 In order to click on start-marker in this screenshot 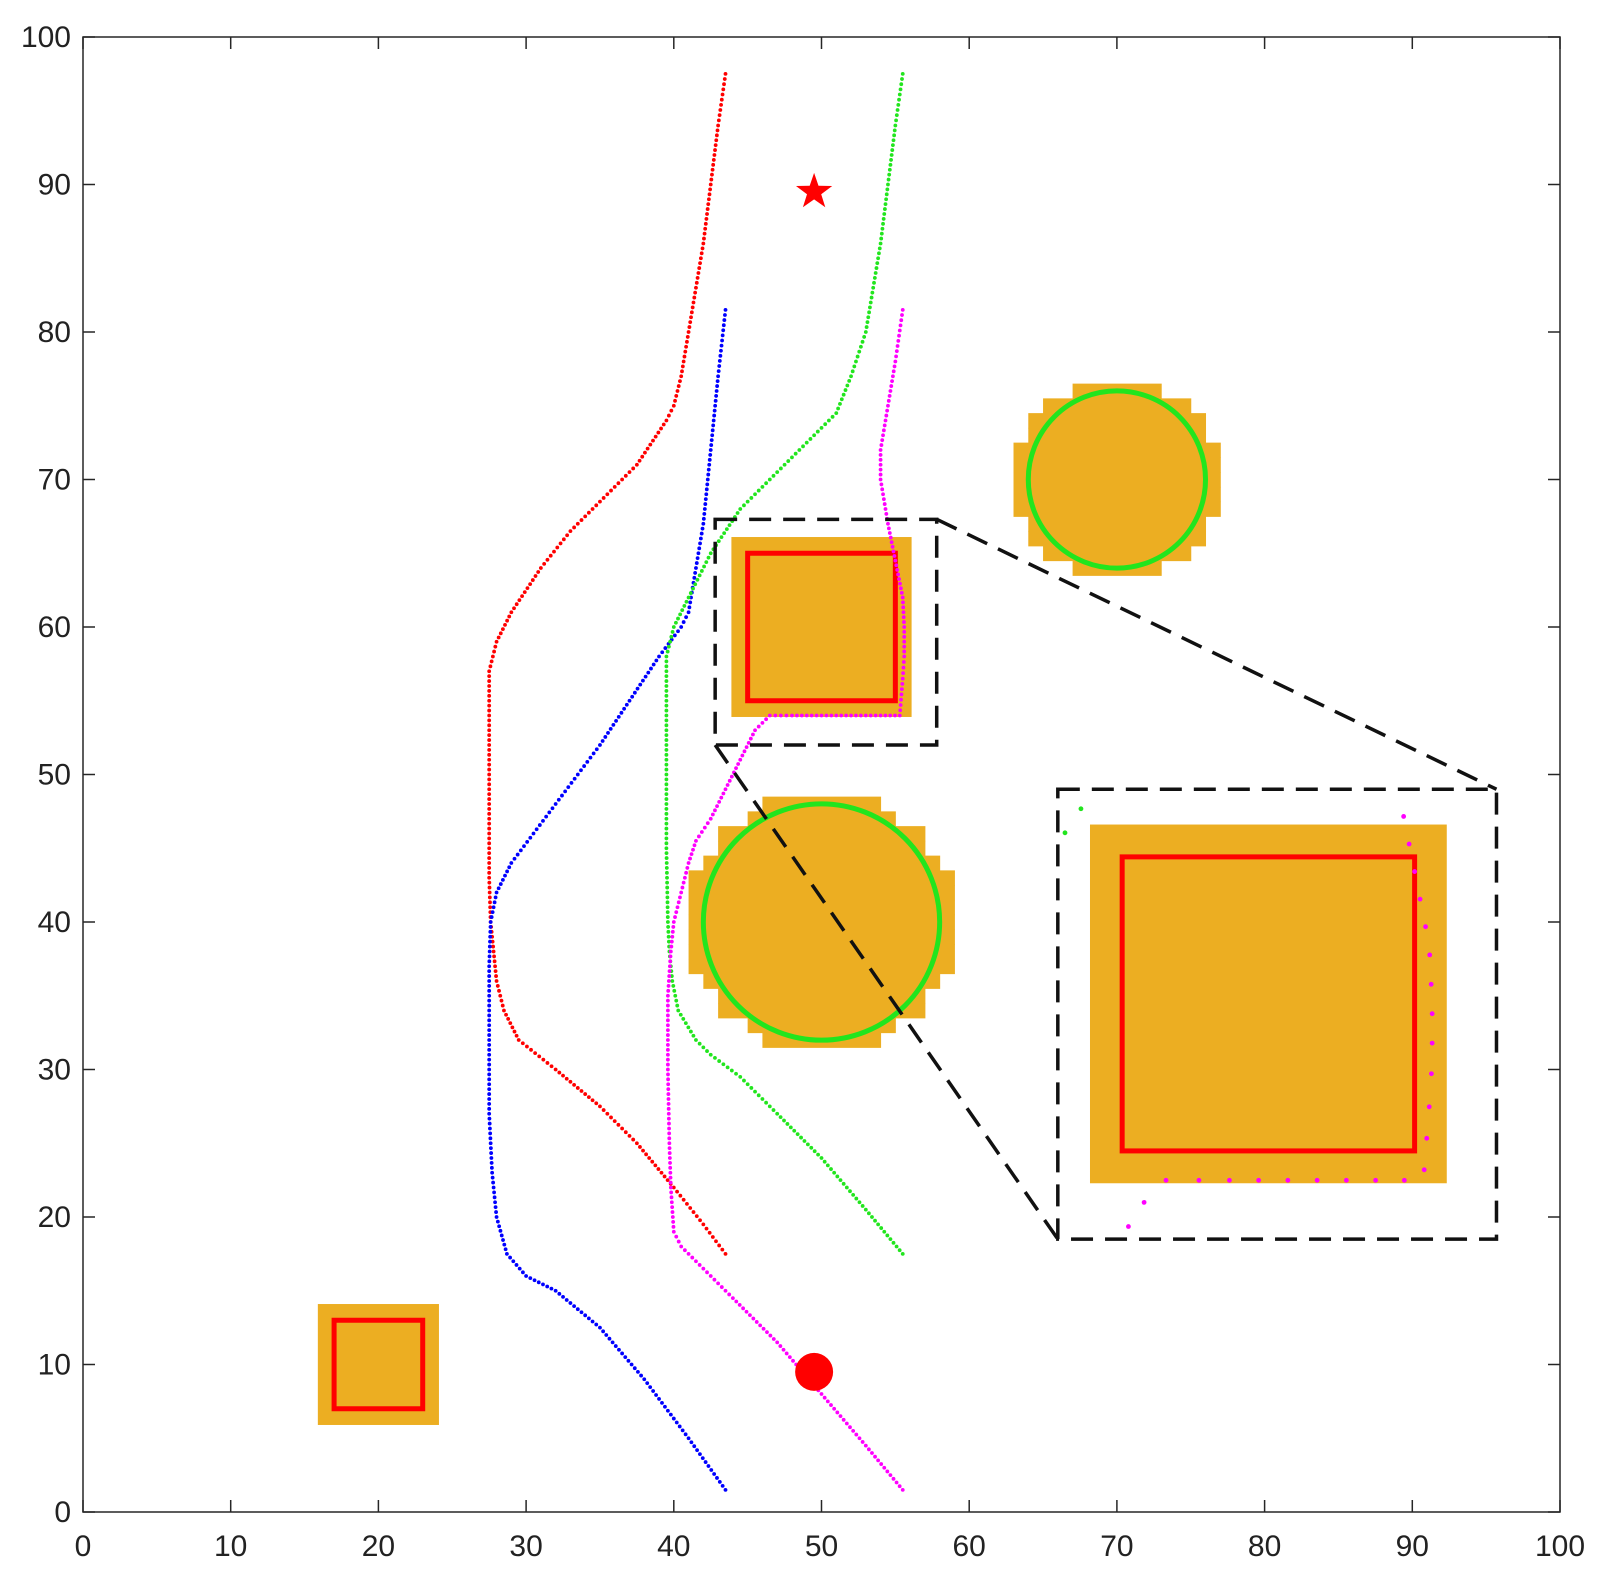, I will do `click(814, 1371)`.